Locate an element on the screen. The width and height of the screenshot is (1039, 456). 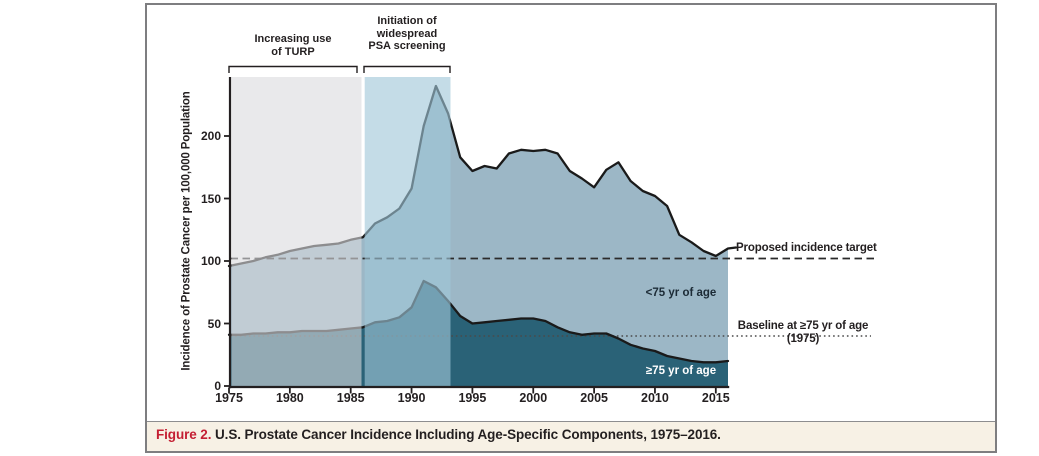
y-tick-label: 100 is located at coordinates (210, 261).